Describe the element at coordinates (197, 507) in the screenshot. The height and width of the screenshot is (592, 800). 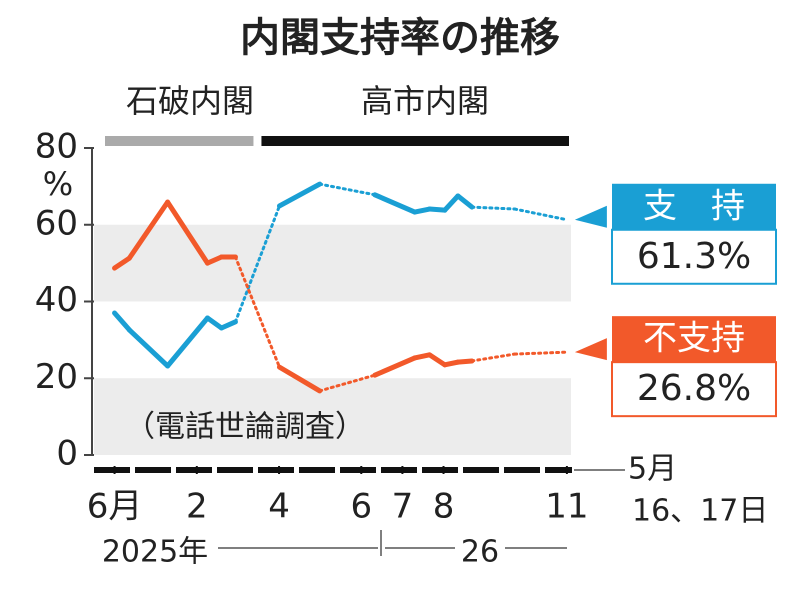
I see `x-tick-label: 2` at that location.